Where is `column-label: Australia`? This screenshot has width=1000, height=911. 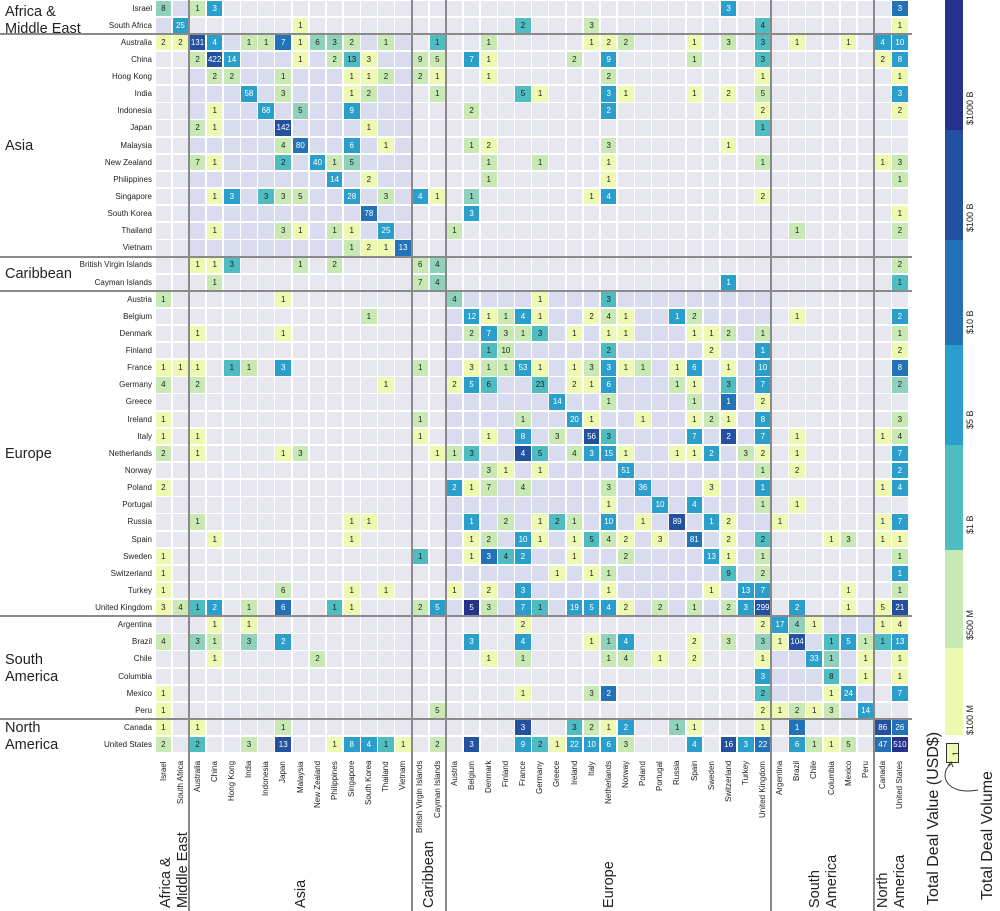
column-label: Australia is located at coordinates (197, 777).